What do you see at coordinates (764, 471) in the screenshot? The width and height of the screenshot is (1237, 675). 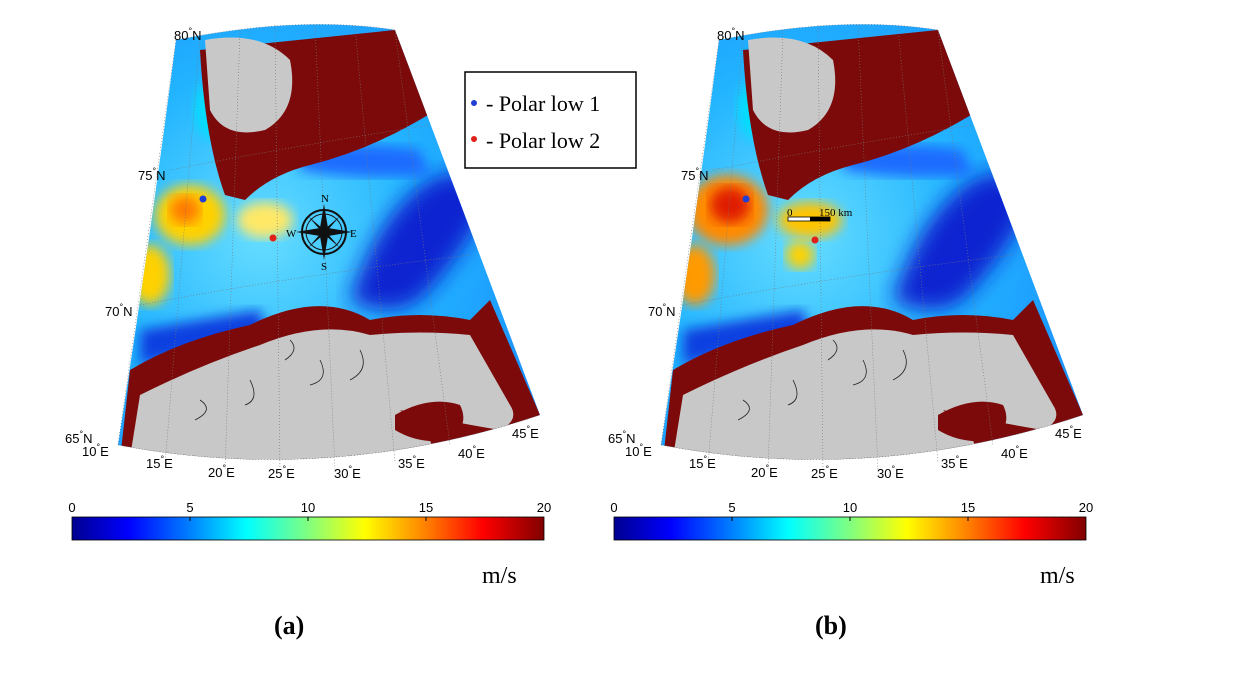 I see `lon-label-20-b: 20°E` at bounding box center [764, 471].